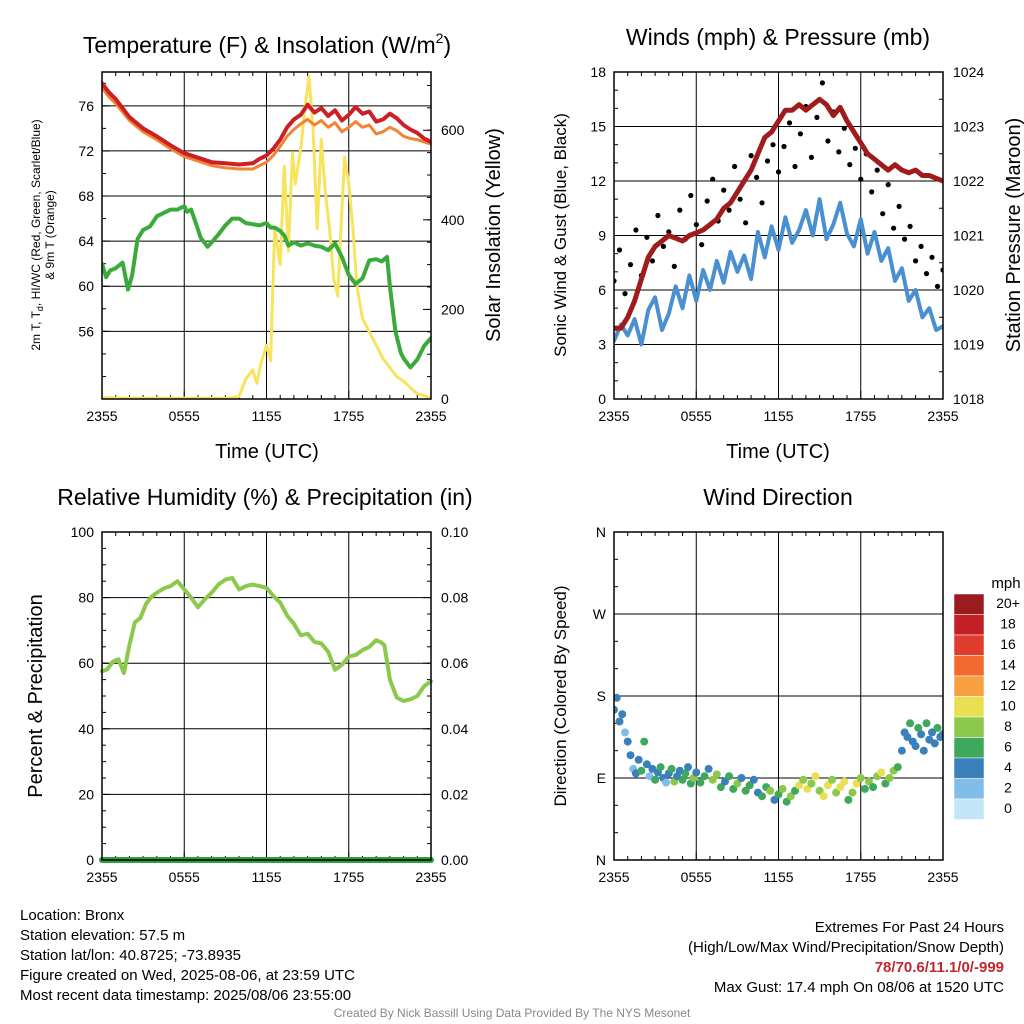 The image size is (1024, 1024). I want to click on rh-xtick-label: 0555, so click(184, 877).